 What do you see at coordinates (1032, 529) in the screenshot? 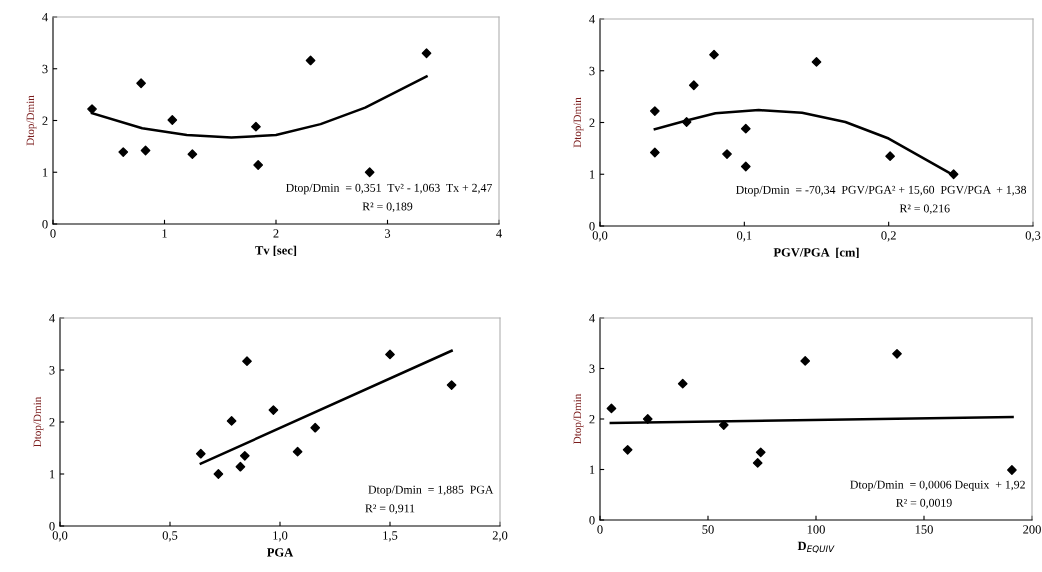
I see `x-tick-label: 200` at bounding box center [1032, 529].